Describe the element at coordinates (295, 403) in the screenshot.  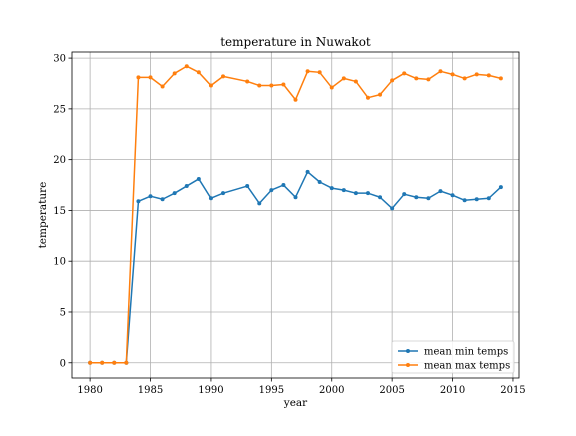
I see `x-axis-label: year` at that location.